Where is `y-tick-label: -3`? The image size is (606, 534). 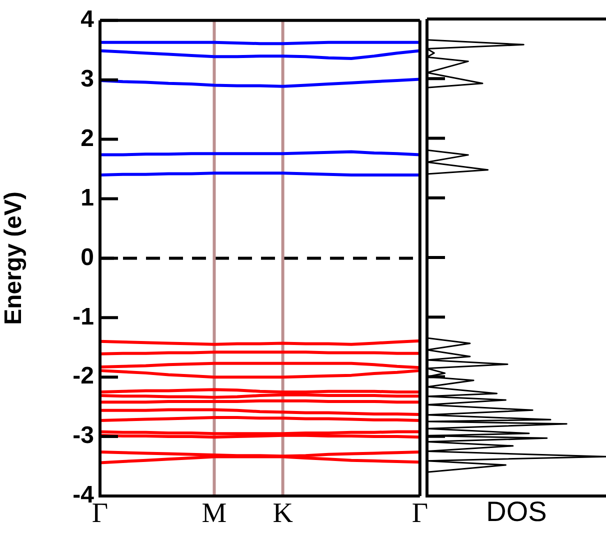 y-tick-label: -3 is located at coordinates (83, 436).